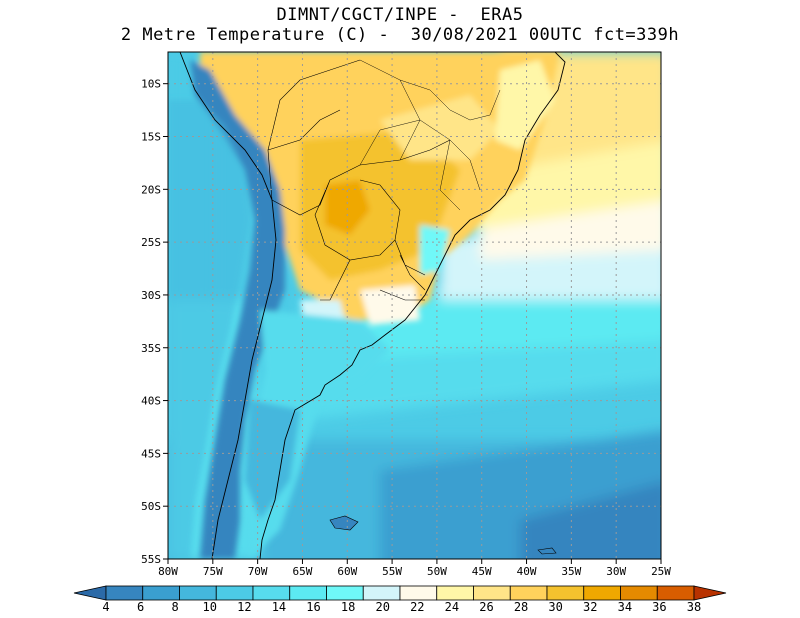  What do you see at coordinates (151, 453) in the screenshot?
I see `lat-tick-label: 45S` at bounding box center [151, 453].